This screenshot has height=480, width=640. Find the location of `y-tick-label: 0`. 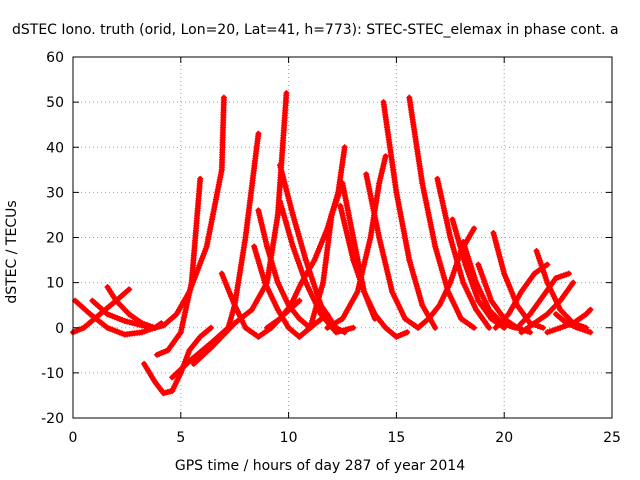

y-tick-label: 0 is located at coordinates (59, 329).